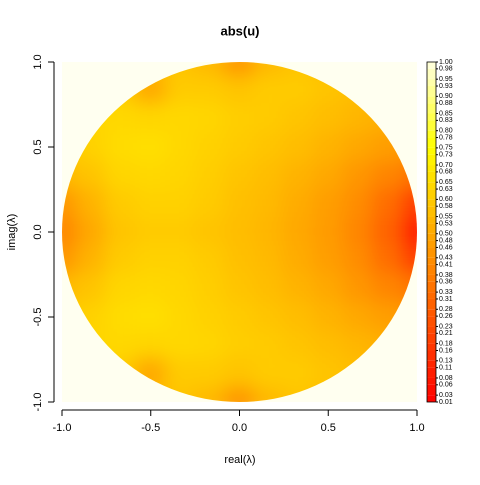  I want to click on colorbar-label: 0.31, so click(446, 299).